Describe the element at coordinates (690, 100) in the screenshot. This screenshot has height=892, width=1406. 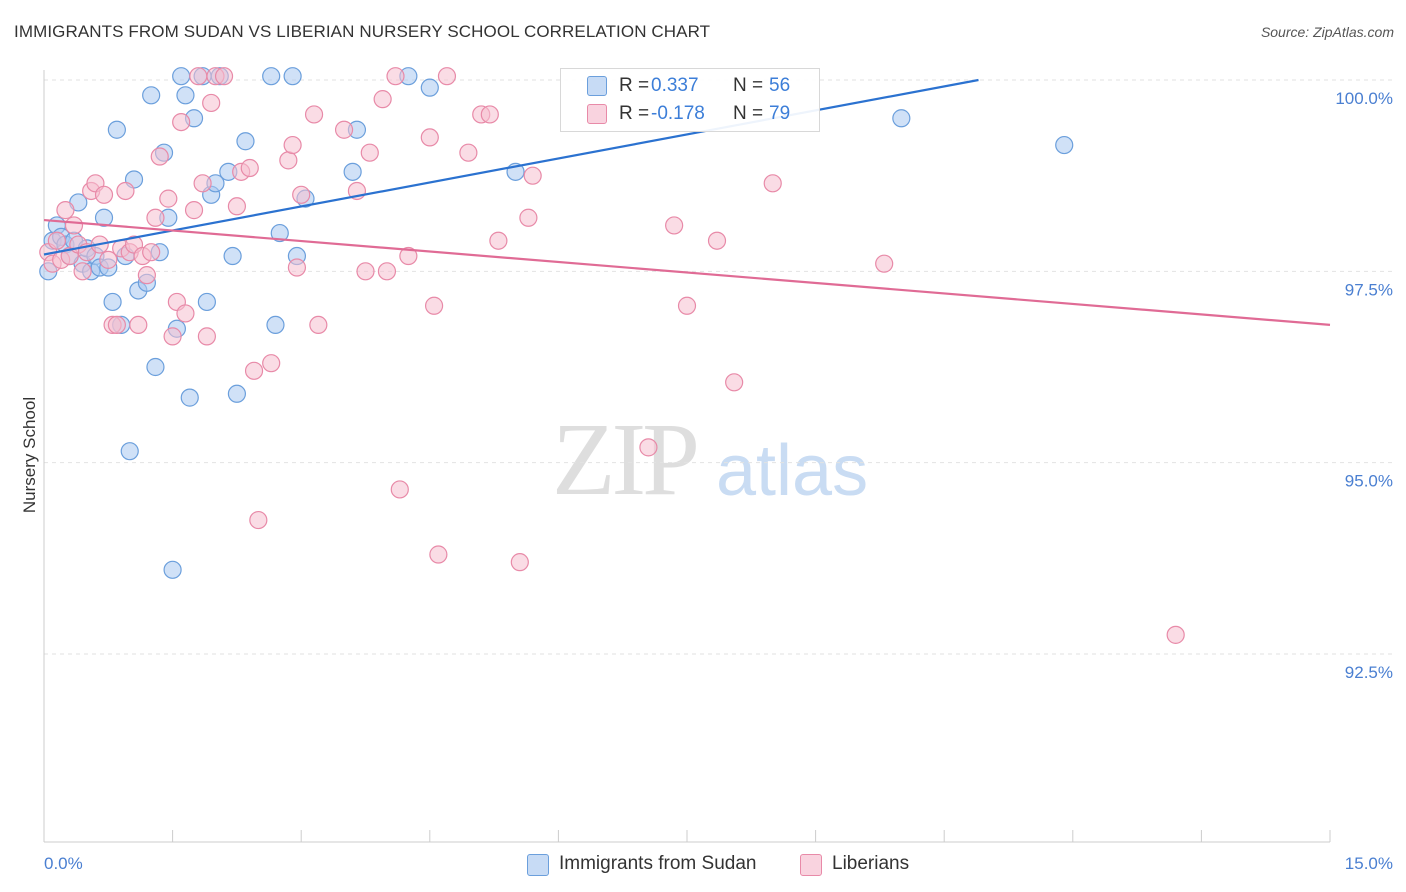
I see `correlation-legend: R = 0.337 N = 56 R = -0.178 N = 79` at that location.